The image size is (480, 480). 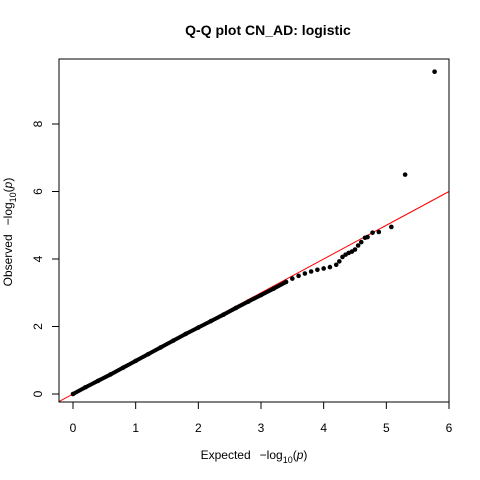 I want to click on x-tick-label: 6, so click(x=449, y=428).